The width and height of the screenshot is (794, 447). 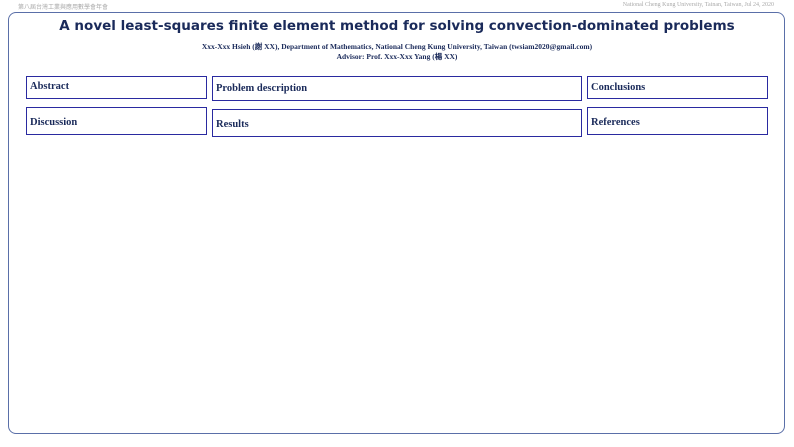 I want to click on section-conclusions: Conclusions, so click(x=677, y=87).